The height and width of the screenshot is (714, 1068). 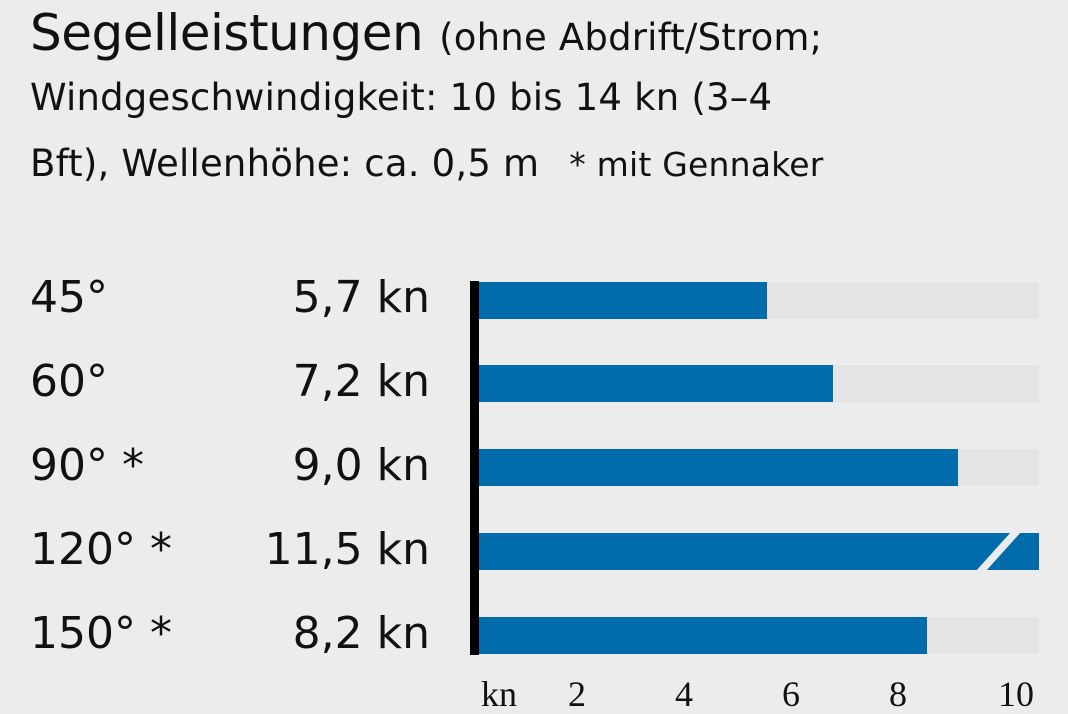 What do you see at coordinates (791, 694) in the screenshot?
I see `x-axis-tick: 6` at bounding box center [791, 694].